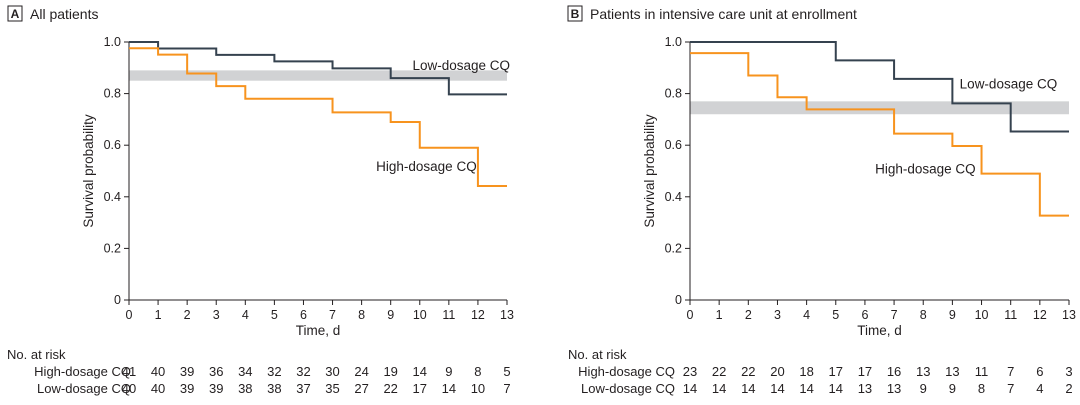  Describe the element at coordinates (332, 371) in the screenshot. I see `risk-count: 30` at that location.